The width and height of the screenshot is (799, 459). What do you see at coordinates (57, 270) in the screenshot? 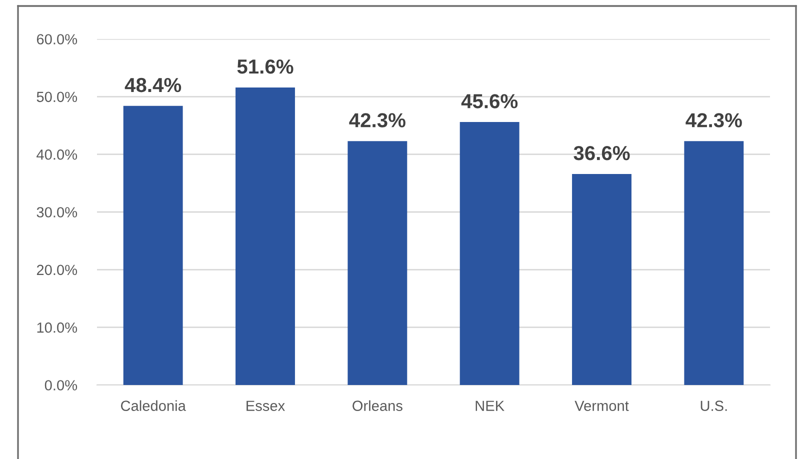
I see `y-tick-label: 20.0%` at bounding box center [57, 270].